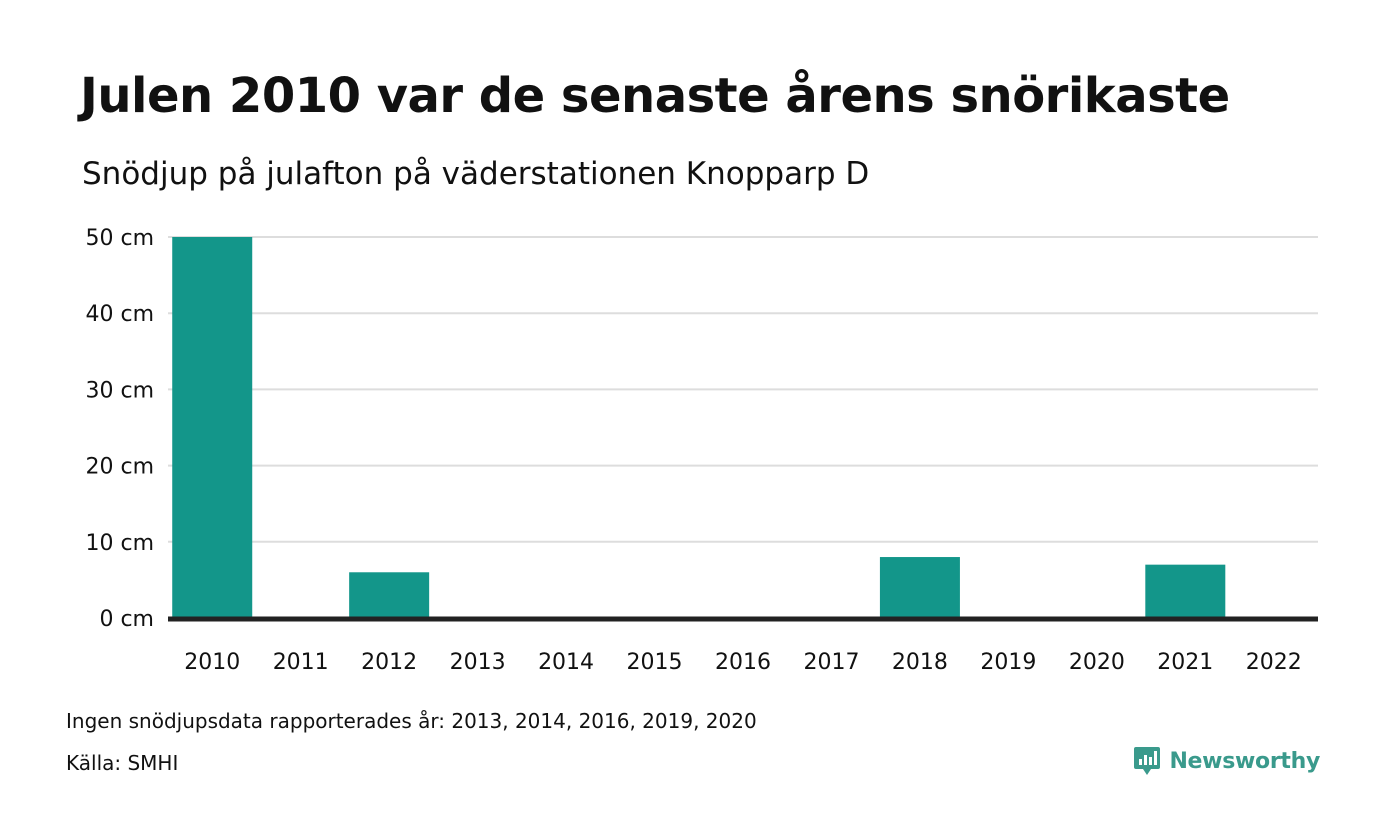  Describe the element at coordinates (122, 763) in the screenshot. I see `source-credit: Källa: SMHI` at that location.